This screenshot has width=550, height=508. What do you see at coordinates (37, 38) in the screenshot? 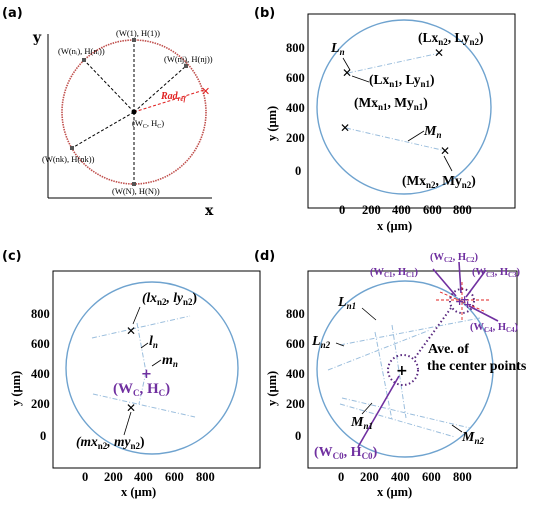
I see `y-axis-label: y` at bounding box center [37, 38].